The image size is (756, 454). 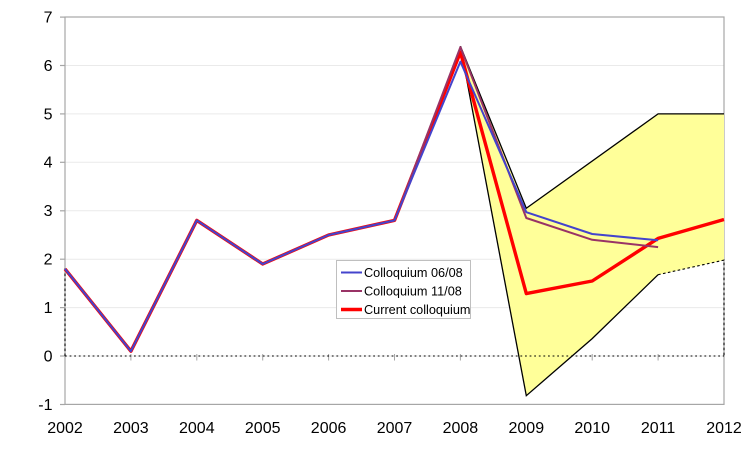 What do you see at coordinates (48, 308) in the screenshot?
I see `svg-text: 1` at bounding box center [48, 308].